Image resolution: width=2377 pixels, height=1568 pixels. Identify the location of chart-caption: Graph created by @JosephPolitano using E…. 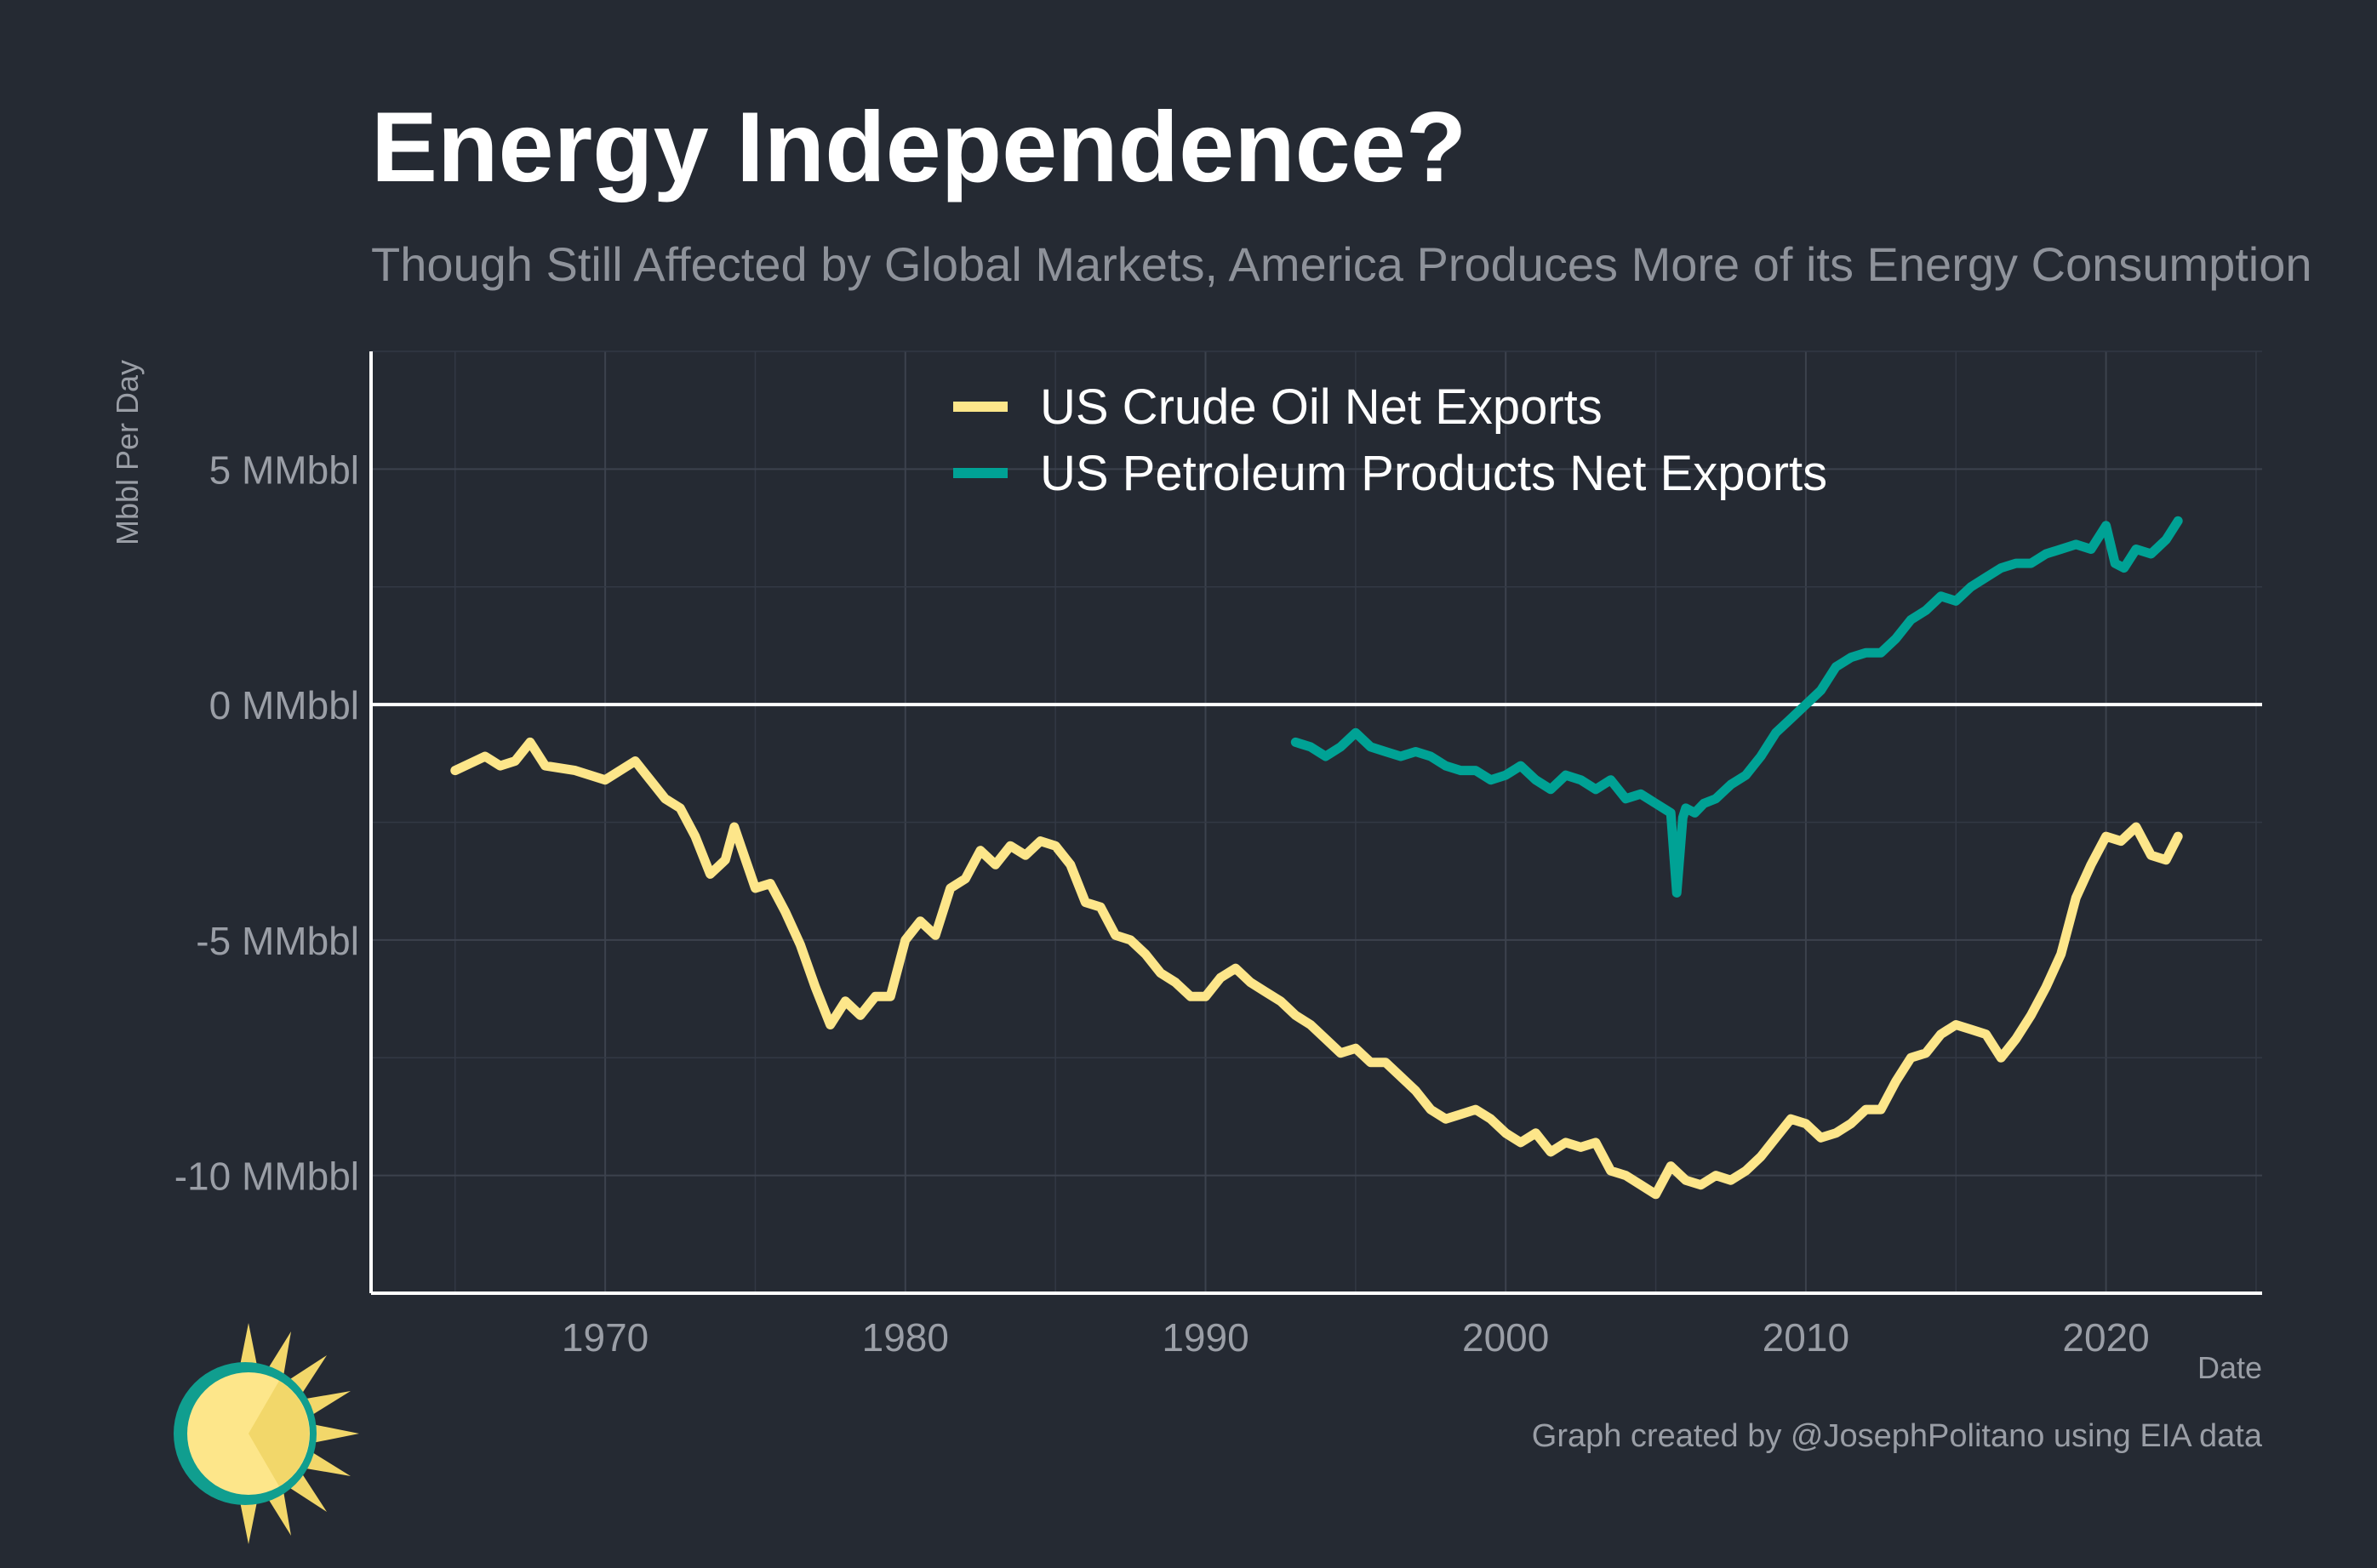
(1897, 1436).